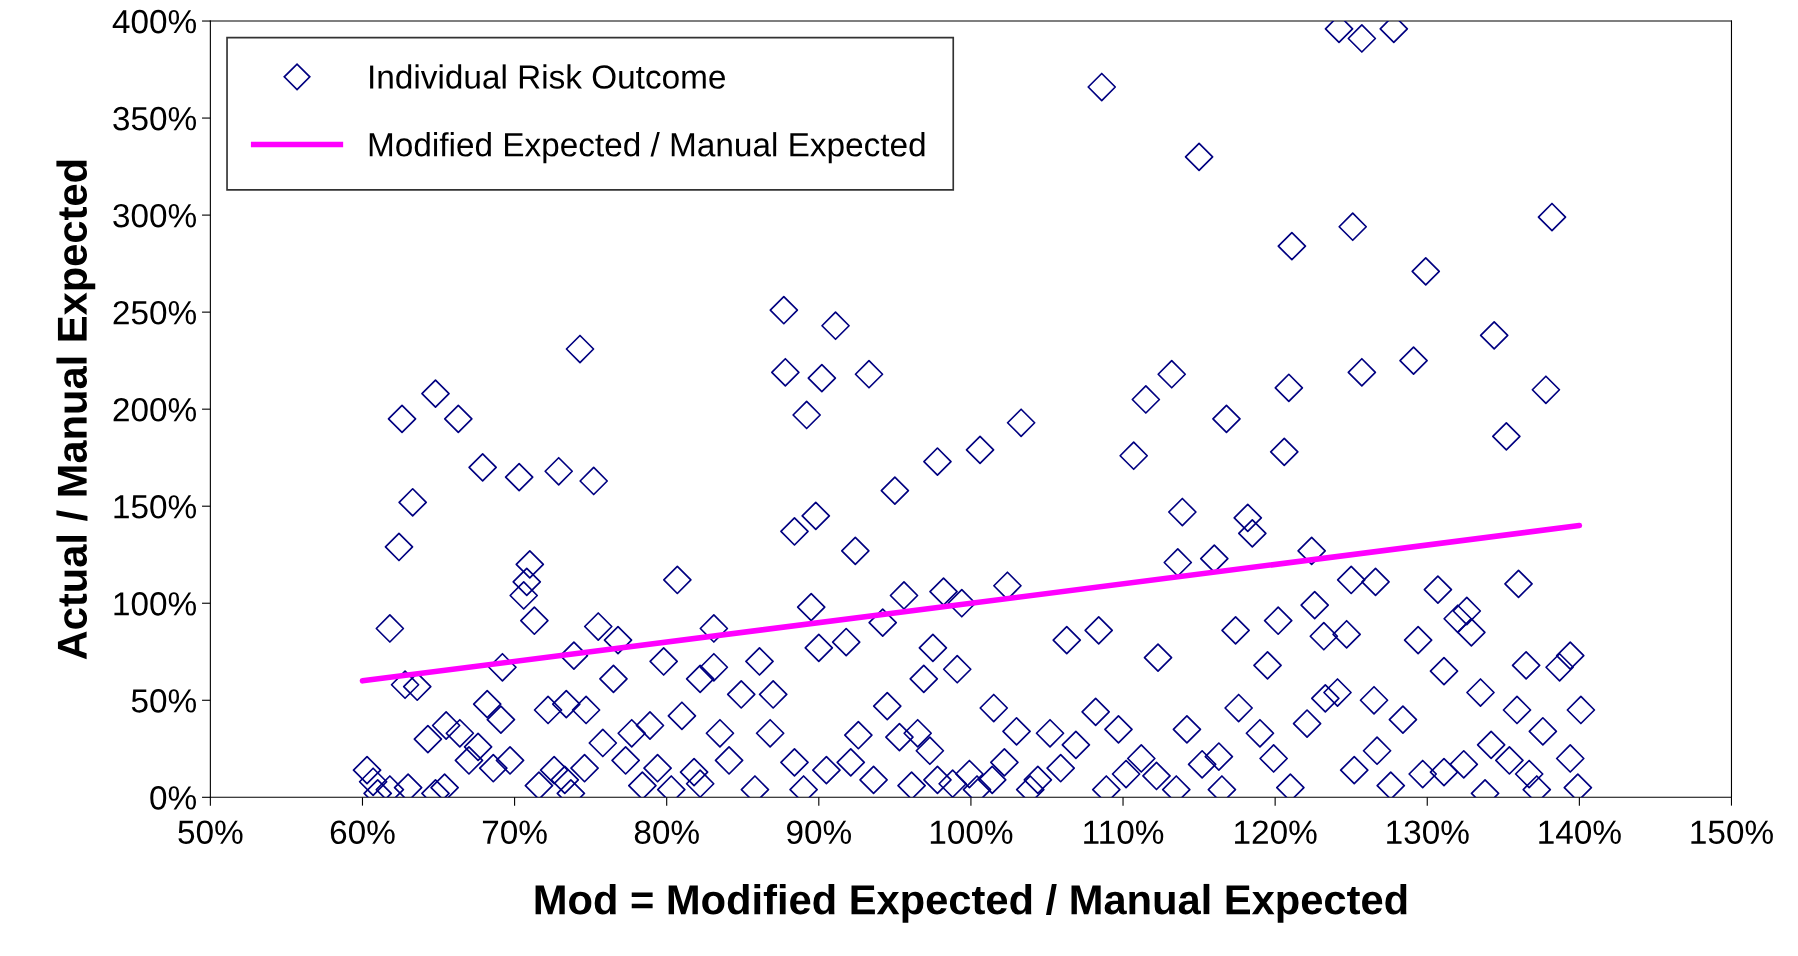 The height and width of the screenshot is (956, 1798). What do you see at coordinates (971, 832) in the screenshot?
I see `x-tick-label: 100%` at bounding box center [971, 832].